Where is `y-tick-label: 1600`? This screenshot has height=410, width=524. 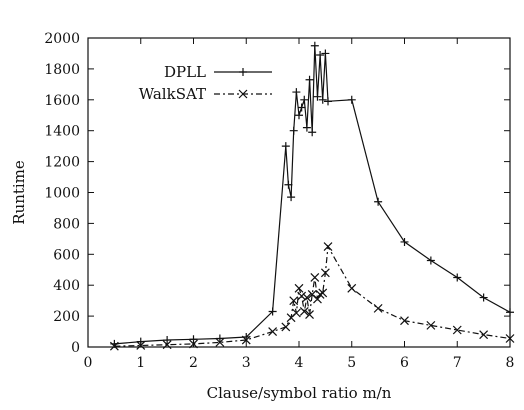
y-tick-label: 1600 is located at coordinates (62, 101).